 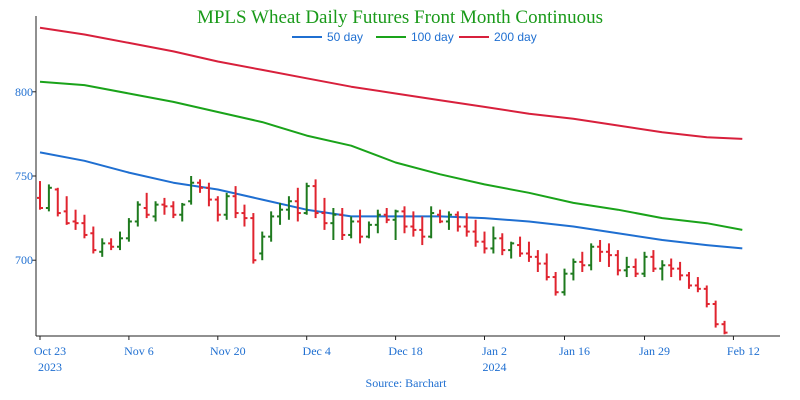 What do you see at coordinates (494, 351) in the screenshot?
I see `x-tick-label: Jan 2` at bounding box center [494, 351].